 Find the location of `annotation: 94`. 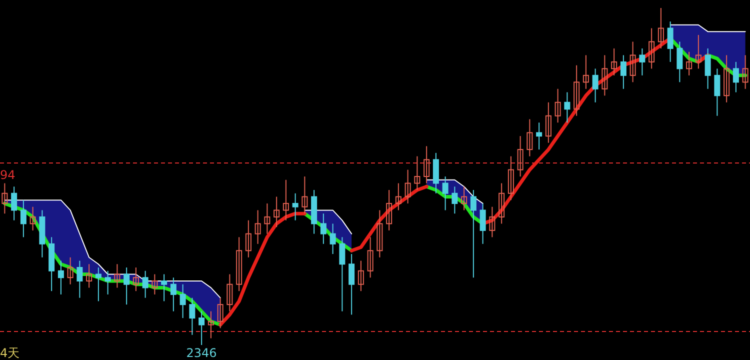

annotation: 94 is located at coordinates (8, 175).